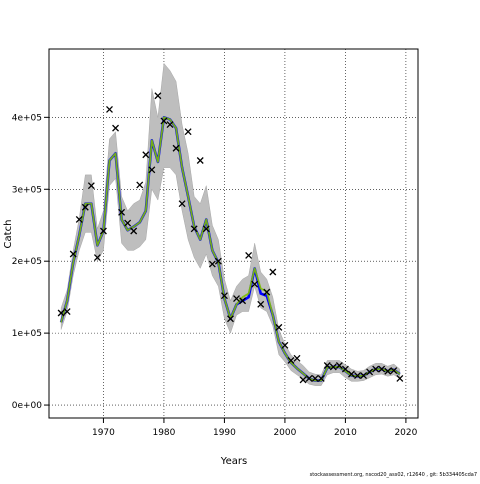 The width and height of the screenshot is (480, 484). Describe the element at coordinates (27, 334) in the screenshot. I see `y-tick-label: 1e+05` at that location.